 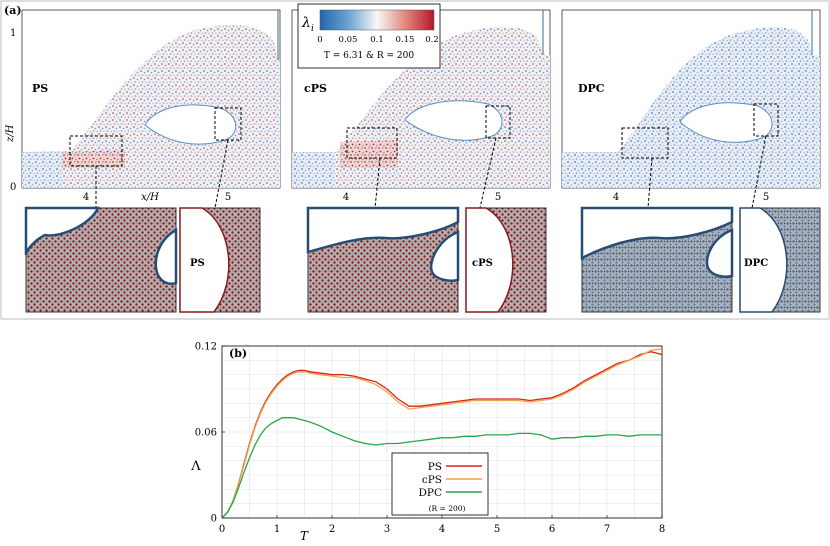 I want to click on legend-label: cPS, so click(x=432, y=480).